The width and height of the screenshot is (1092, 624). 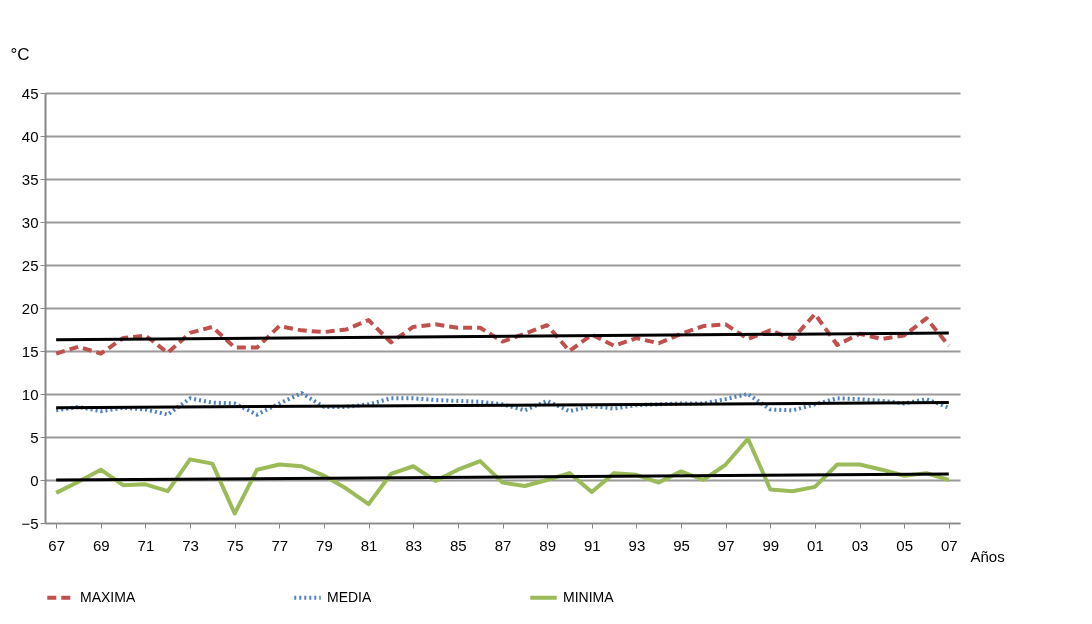 I want to click on x-tick-label: 69, so click(x=101, y=545).